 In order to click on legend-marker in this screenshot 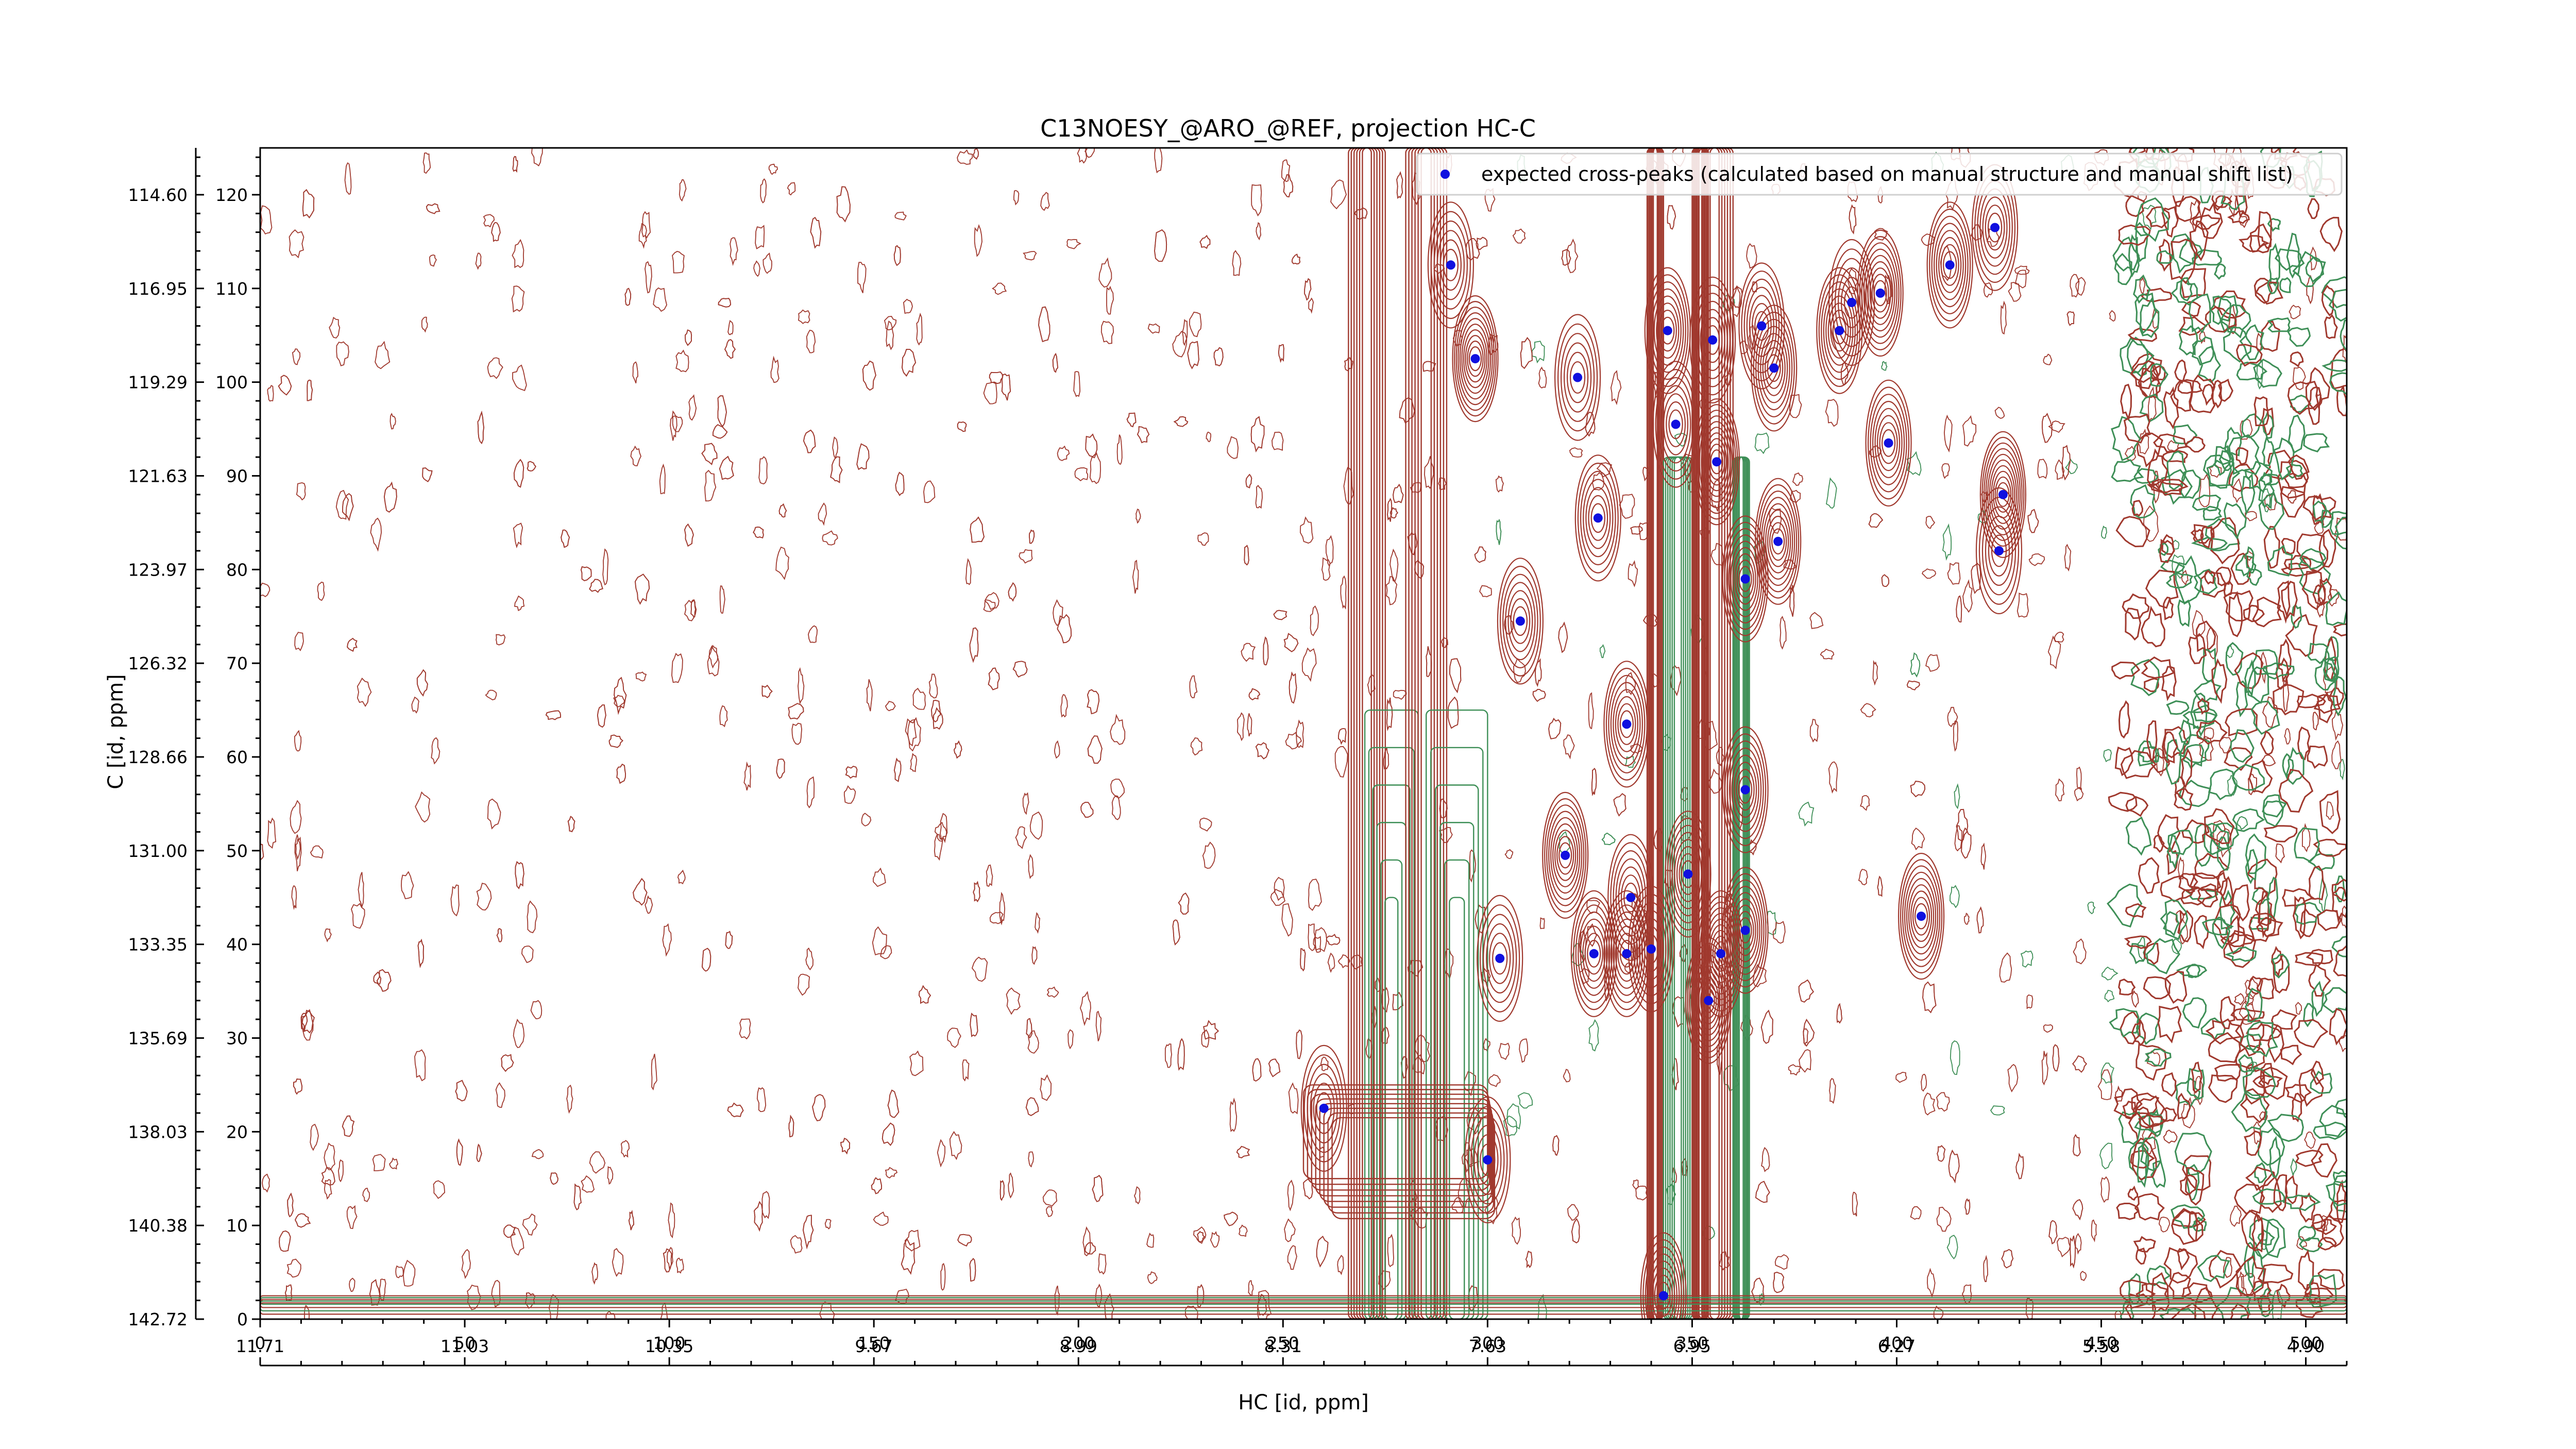, I will do `click(1445, 174)`.